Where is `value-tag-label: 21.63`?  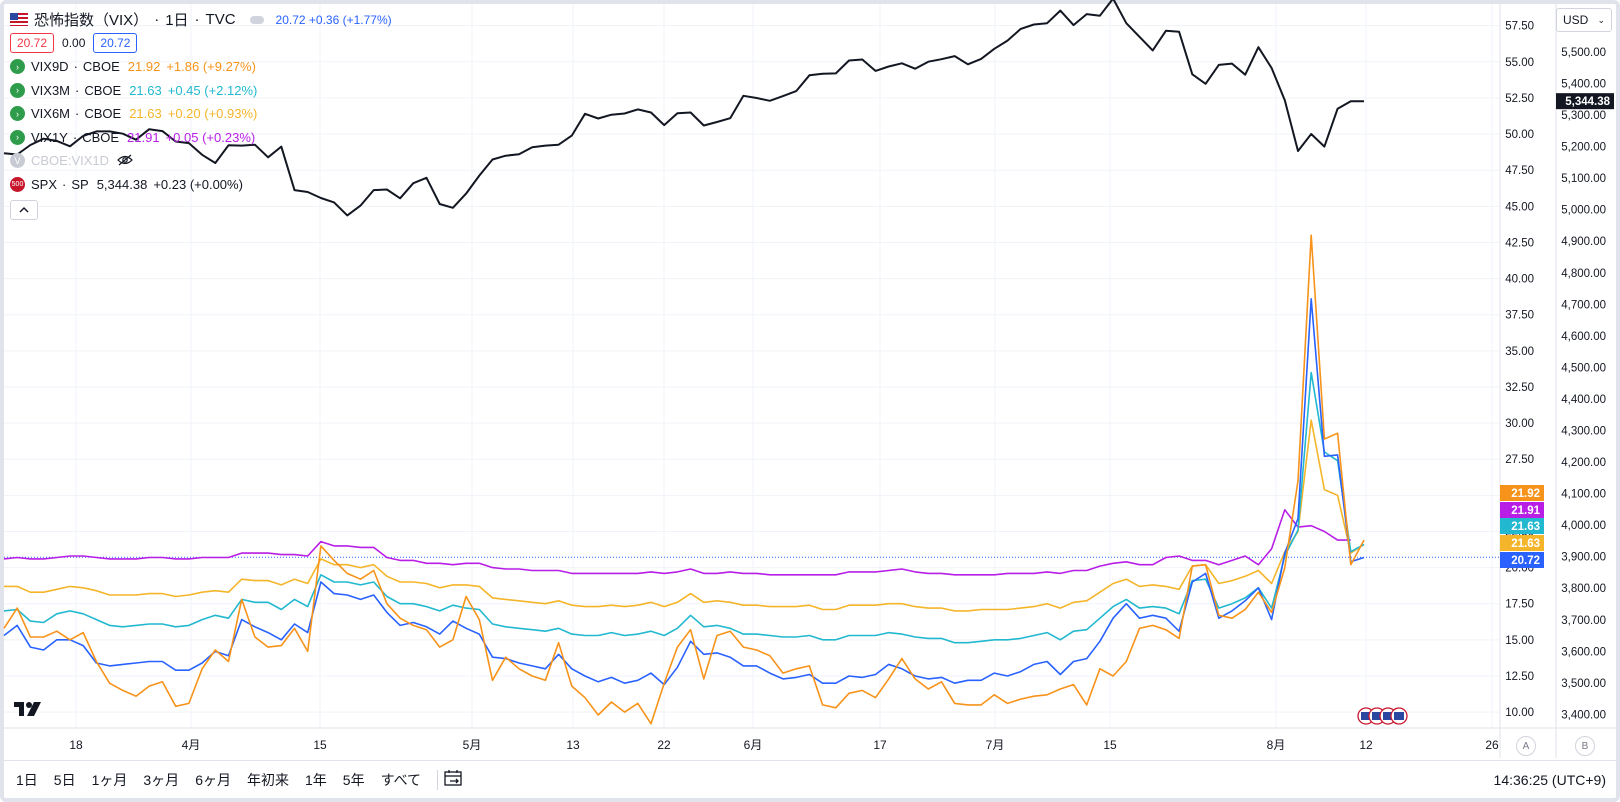
value-tag-label: 21.63 is located at coordinates (1525, 544).